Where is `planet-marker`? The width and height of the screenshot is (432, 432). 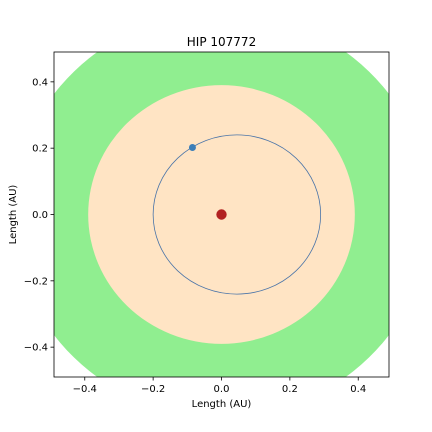
planet-marker is located at coordinates (192, 148).